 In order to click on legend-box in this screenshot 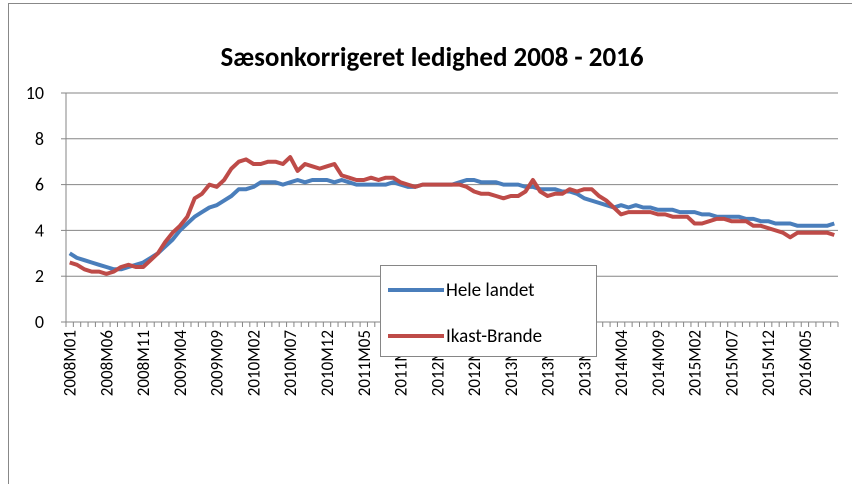, I will do `click(488, 311)`.